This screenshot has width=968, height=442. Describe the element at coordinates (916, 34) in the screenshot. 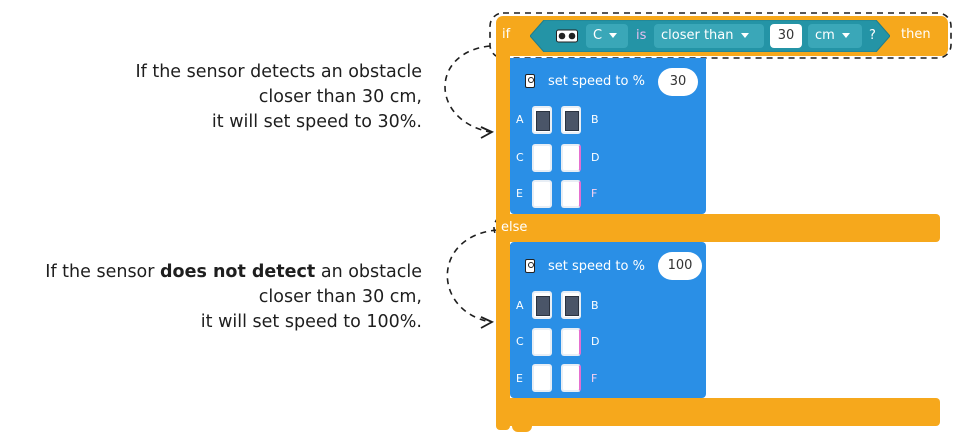

I see `then-label: then` at that location.